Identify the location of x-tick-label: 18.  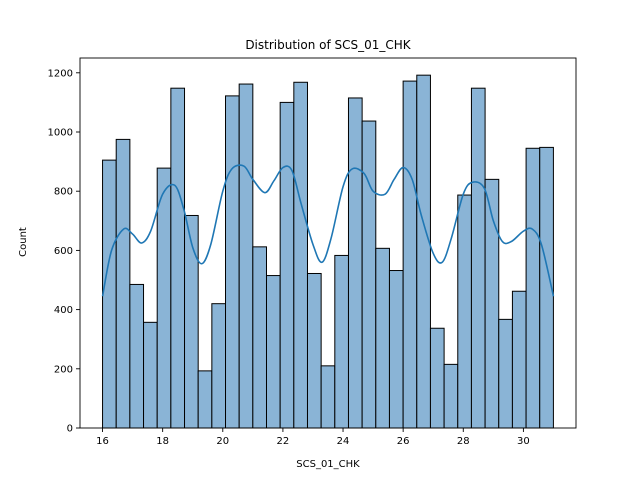
(162, 441).